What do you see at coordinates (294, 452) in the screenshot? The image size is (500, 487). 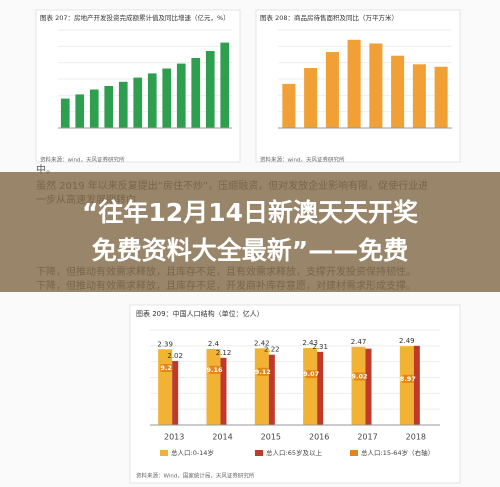 I see `legend-label: 总人口:65岁及以上` at bounding box center [294, 452].